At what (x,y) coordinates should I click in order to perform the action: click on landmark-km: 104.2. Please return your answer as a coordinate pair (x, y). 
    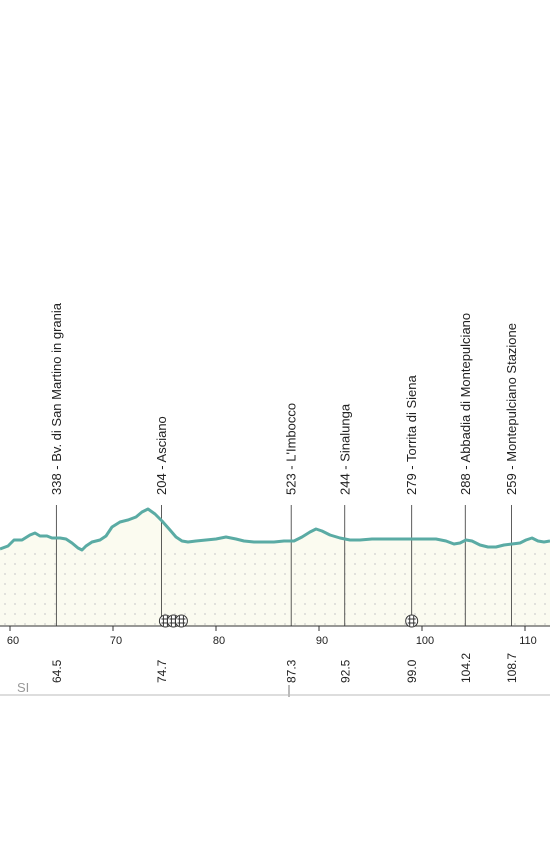
    Looking at the image, I should click on (466, 668).